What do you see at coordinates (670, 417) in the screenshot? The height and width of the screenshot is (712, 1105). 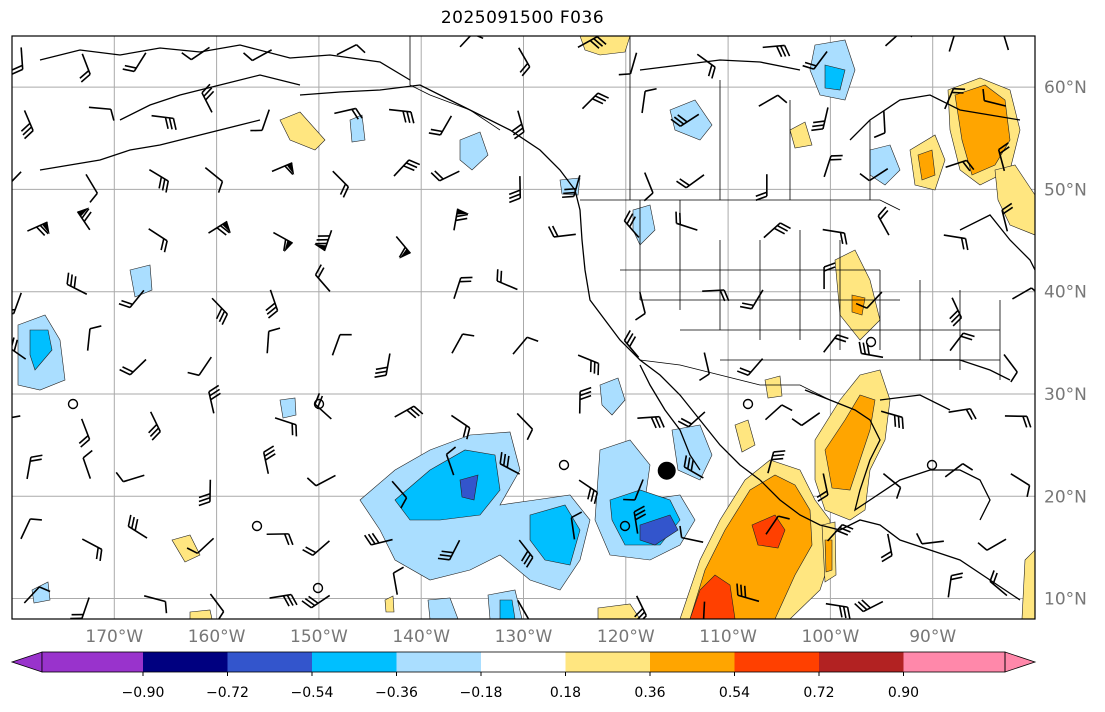 I see `coastline-baja` at bounding box center [670, 417].